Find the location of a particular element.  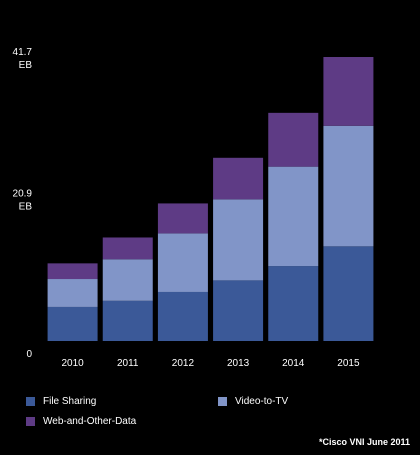

source-note: *Cisco VNI June 2011 is located at coordinates (364, 442).